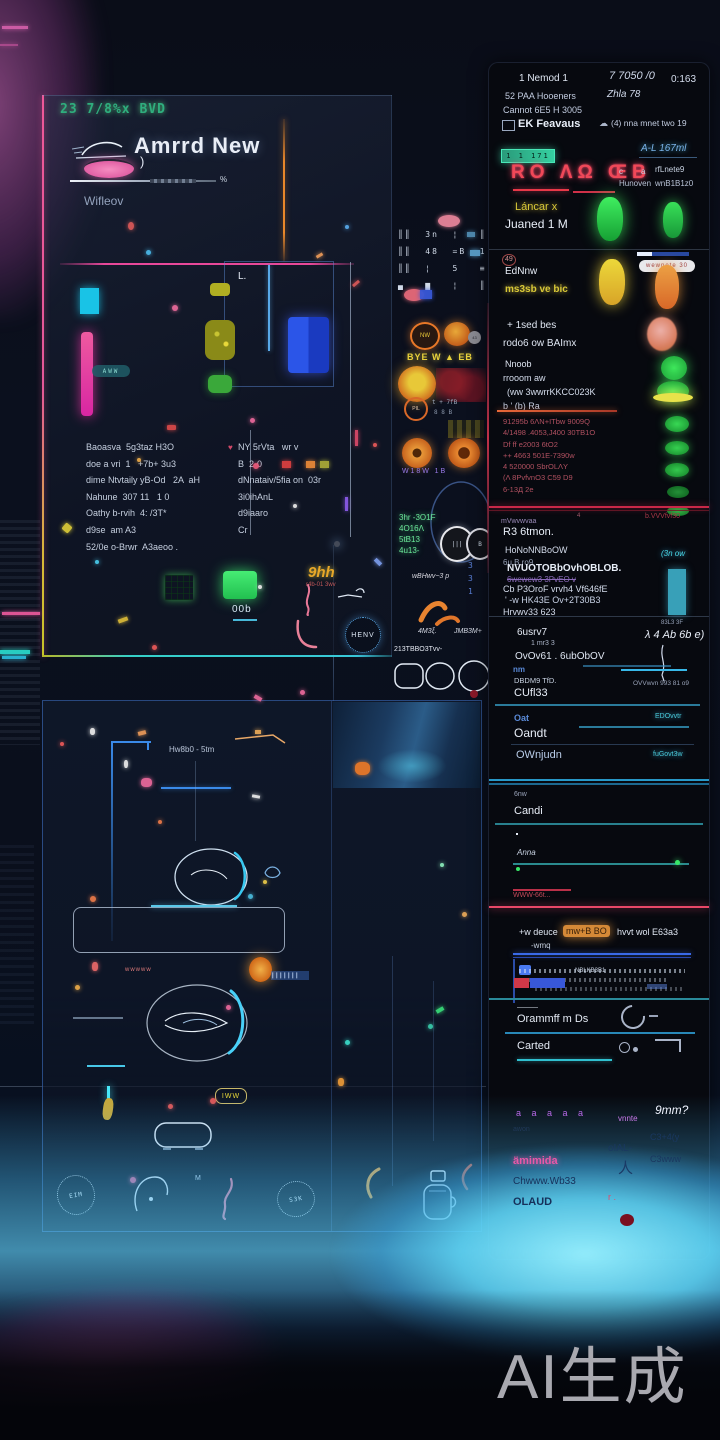 This screenshot has height=1440, width=720. I want to click on blue-vline, so click(269, 308).